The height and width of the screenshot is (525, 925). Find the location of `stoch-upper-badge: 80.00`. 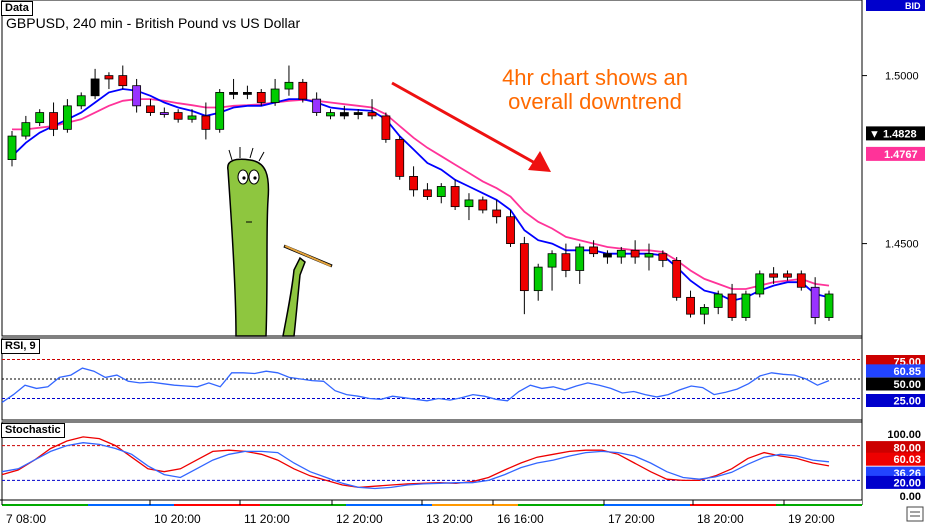

stoch-upper-badge: 80.00 is located at coordinates (907, 449).